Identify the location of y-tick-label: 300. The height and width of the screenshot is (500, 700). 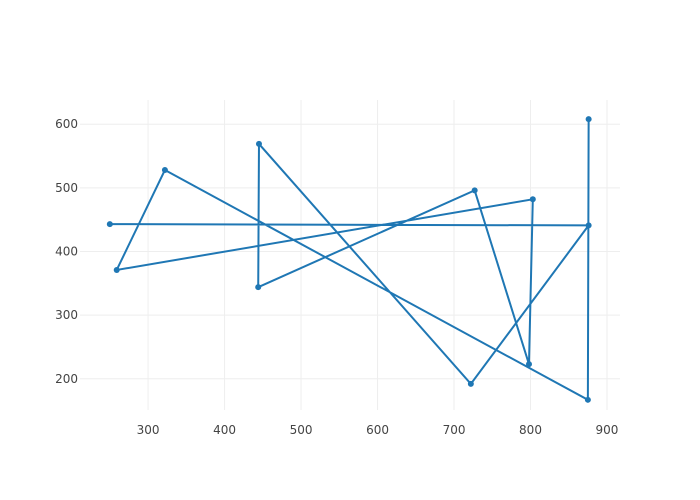
(66, 315).